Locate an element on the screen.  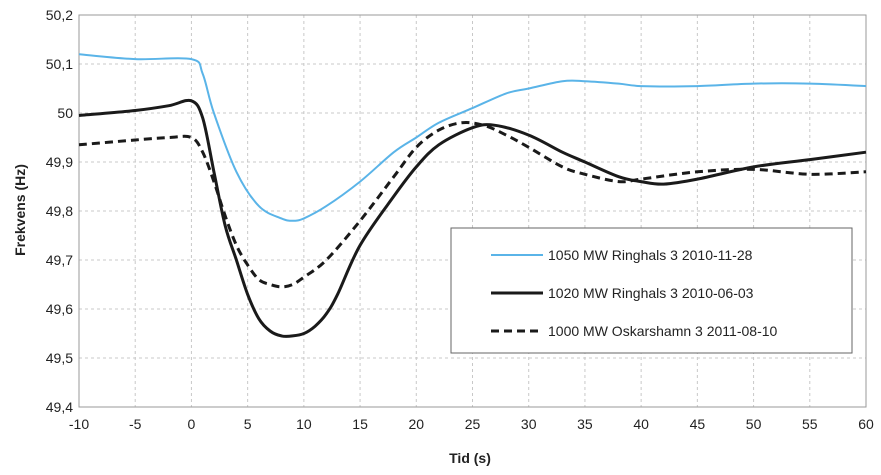
x-tick-label: -5 is located at coordinates (135, 424).